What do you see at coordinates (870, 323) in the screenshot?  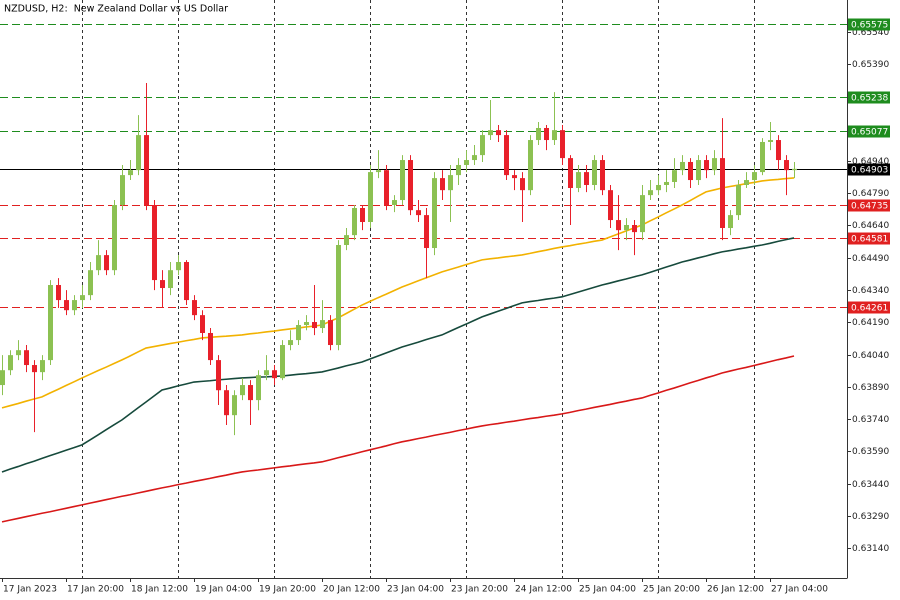 I see `y-tick-label: 0.64190` at bounding box center [870, 323].